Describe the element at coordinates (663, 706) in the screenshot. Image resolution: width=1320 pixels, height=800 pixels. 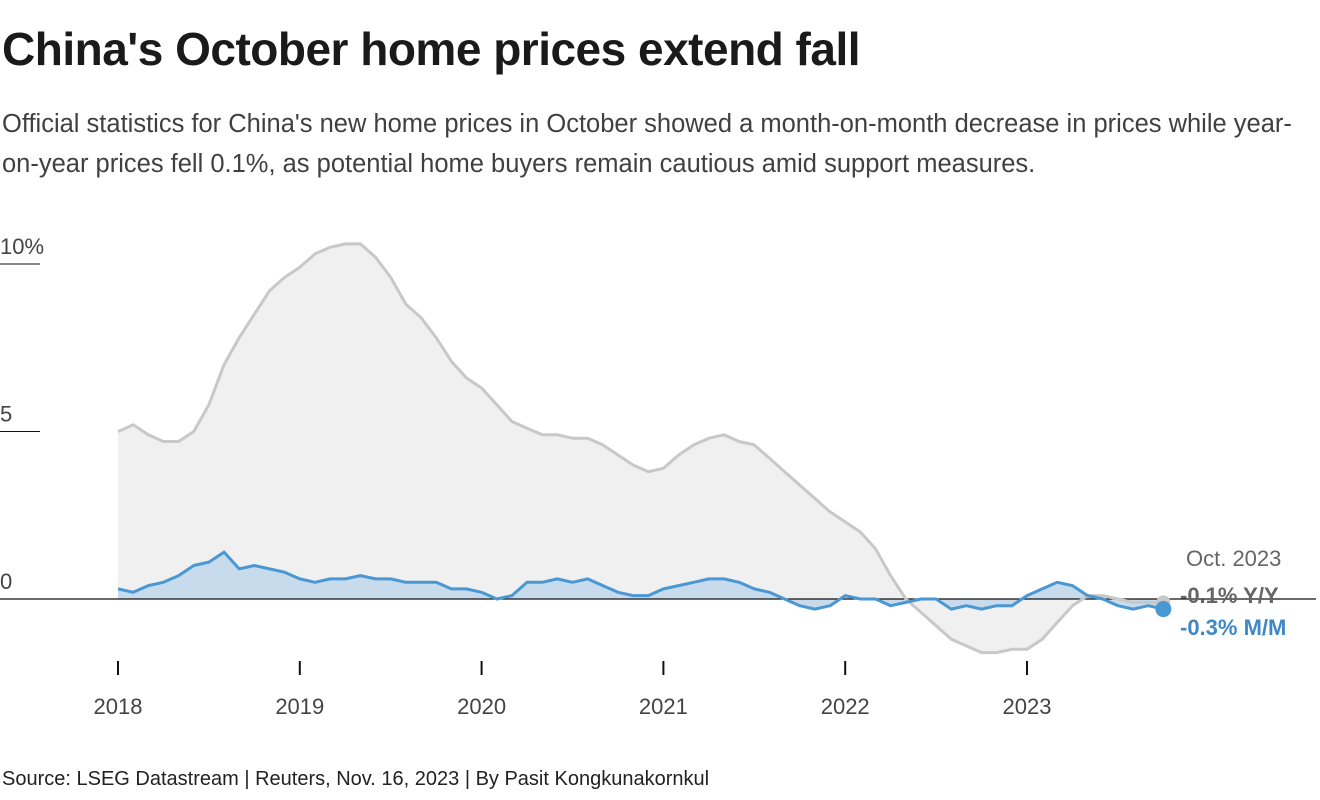
I see `x-tick-label: 2021` at that location.